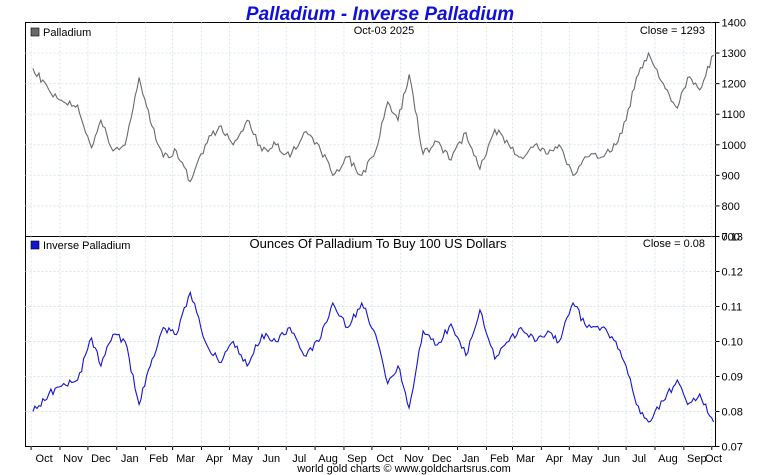 This screenshot has height=475, width=760. What do you see at coordinates (67, 33) in the screenshot?
I see `palladium-legend-label: Palladium` at bounding box center [67, 33].